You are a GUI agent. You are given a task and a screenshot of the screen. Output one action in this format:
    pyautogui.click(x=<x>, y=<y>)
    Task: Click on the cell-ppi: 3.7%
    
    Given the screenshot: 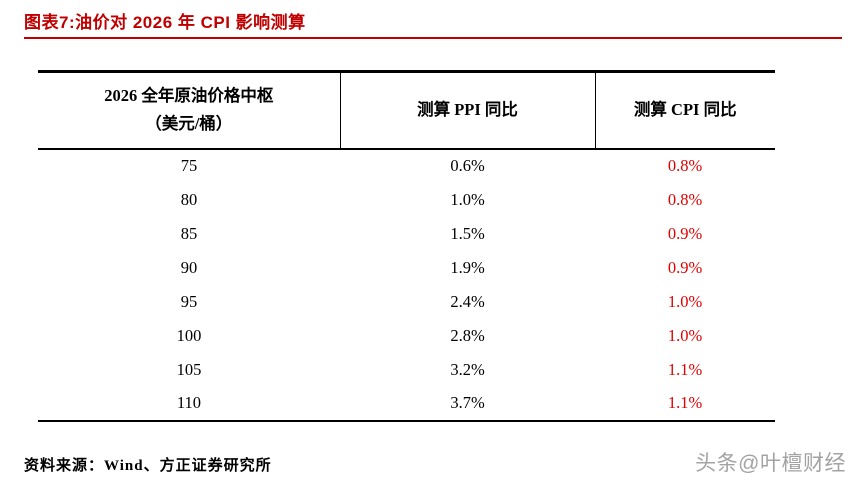 What is the action you would take?
    pyautogui.click(x=467, y=402)
    